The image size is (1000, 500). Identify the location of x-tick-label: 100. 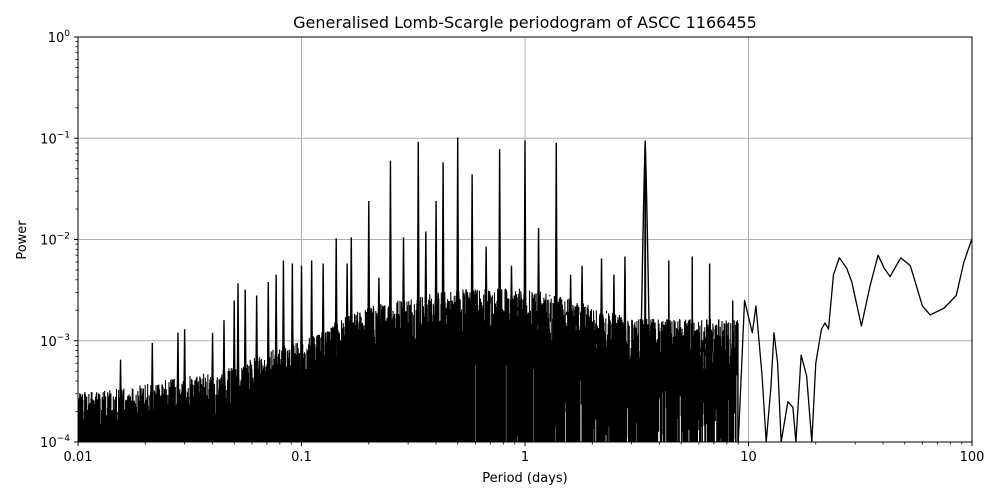
(972, 457).